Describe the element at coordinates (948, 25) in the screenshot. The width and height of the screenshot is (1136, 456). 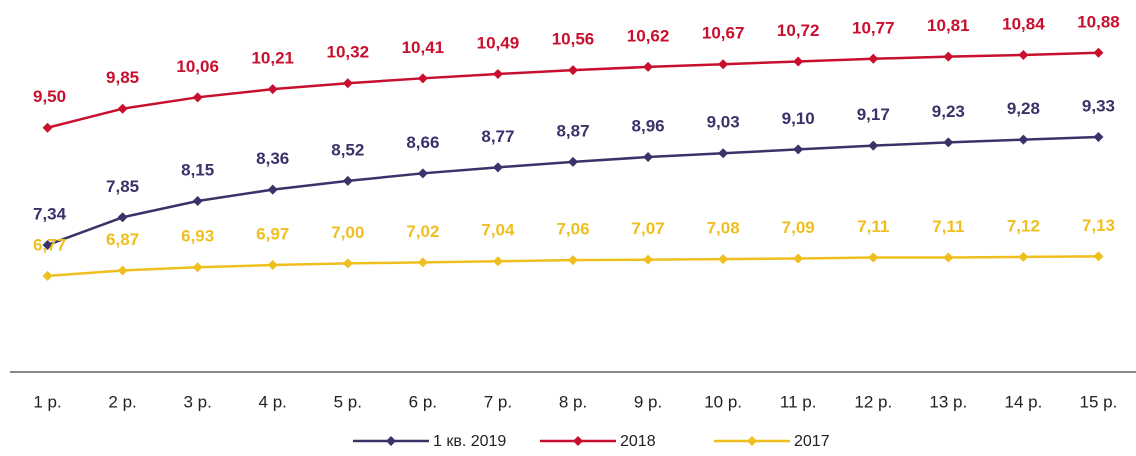
I see `value-label: 10,81` at that location.